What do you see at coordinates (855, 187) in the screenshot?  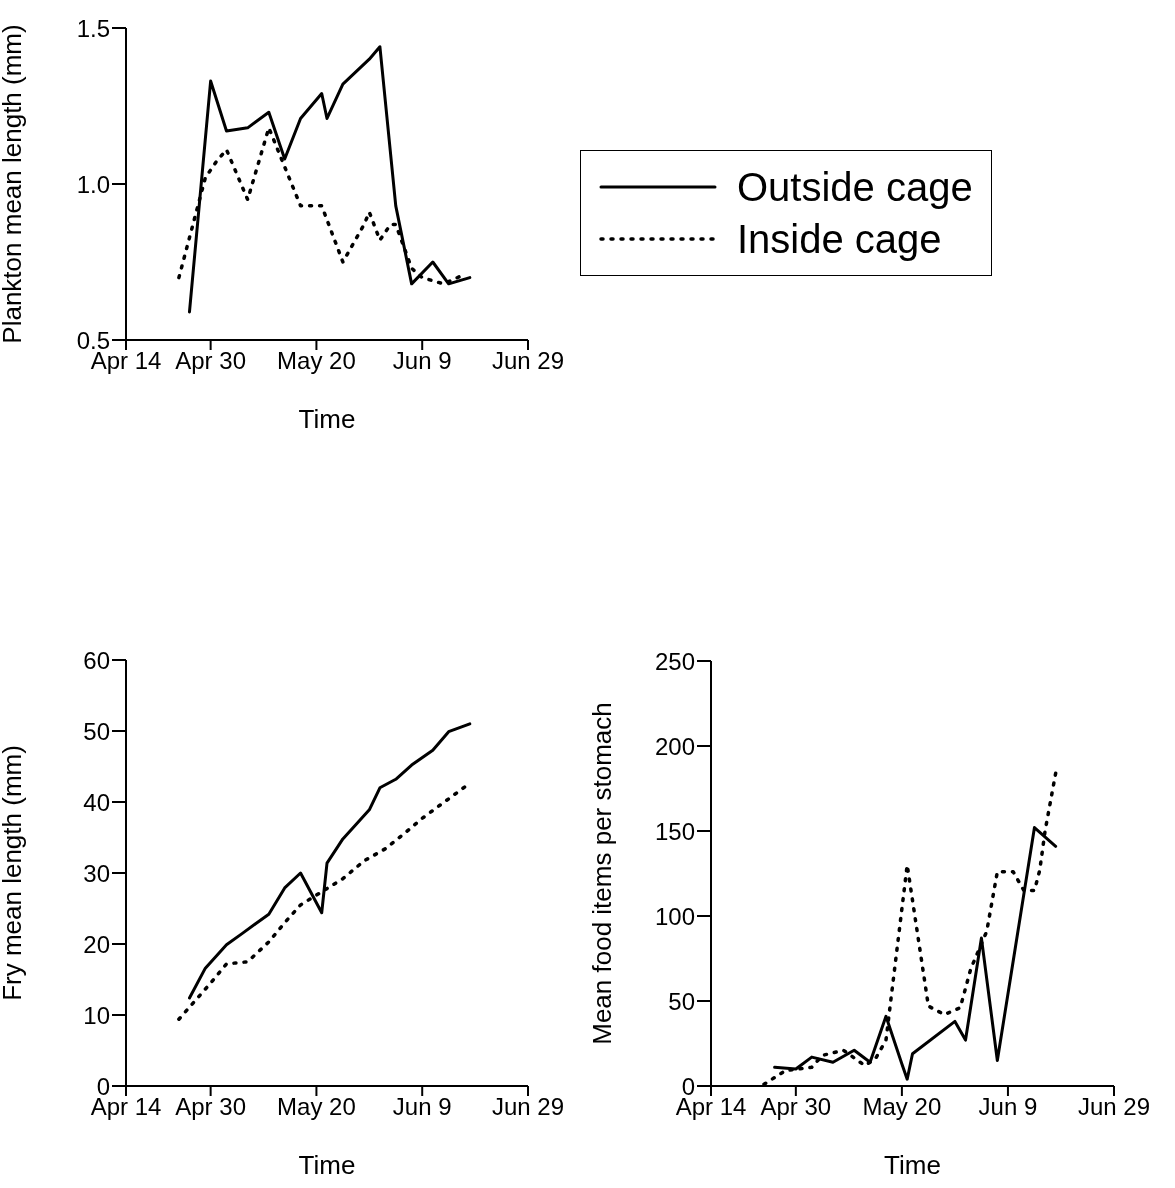 I see `legend-label: Outside cage` at bounding box center [855, 187].